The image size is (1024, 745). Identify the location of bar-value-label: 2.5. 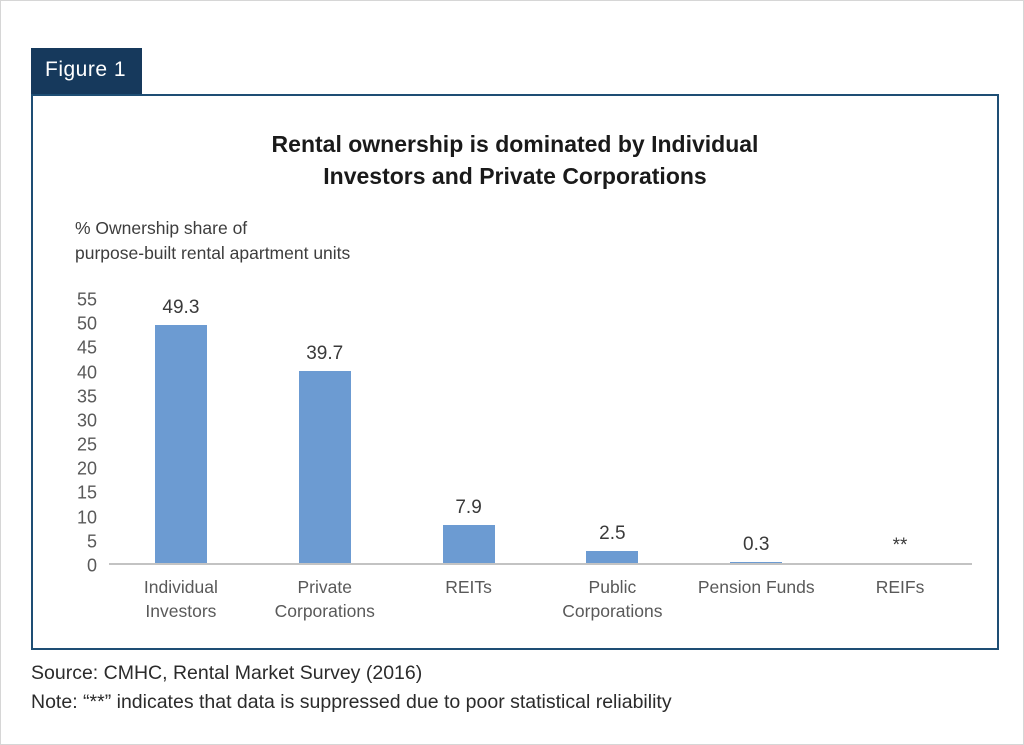
(612, 533).